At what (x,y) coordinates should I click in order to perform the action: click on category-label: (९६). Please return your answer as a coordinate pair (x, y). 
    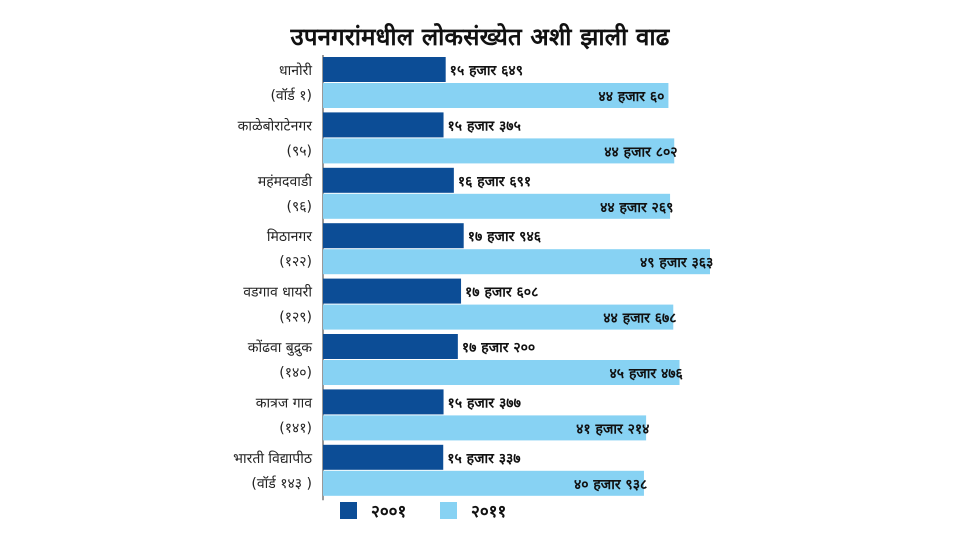
    Looking at the image, I should click on (299, 207).